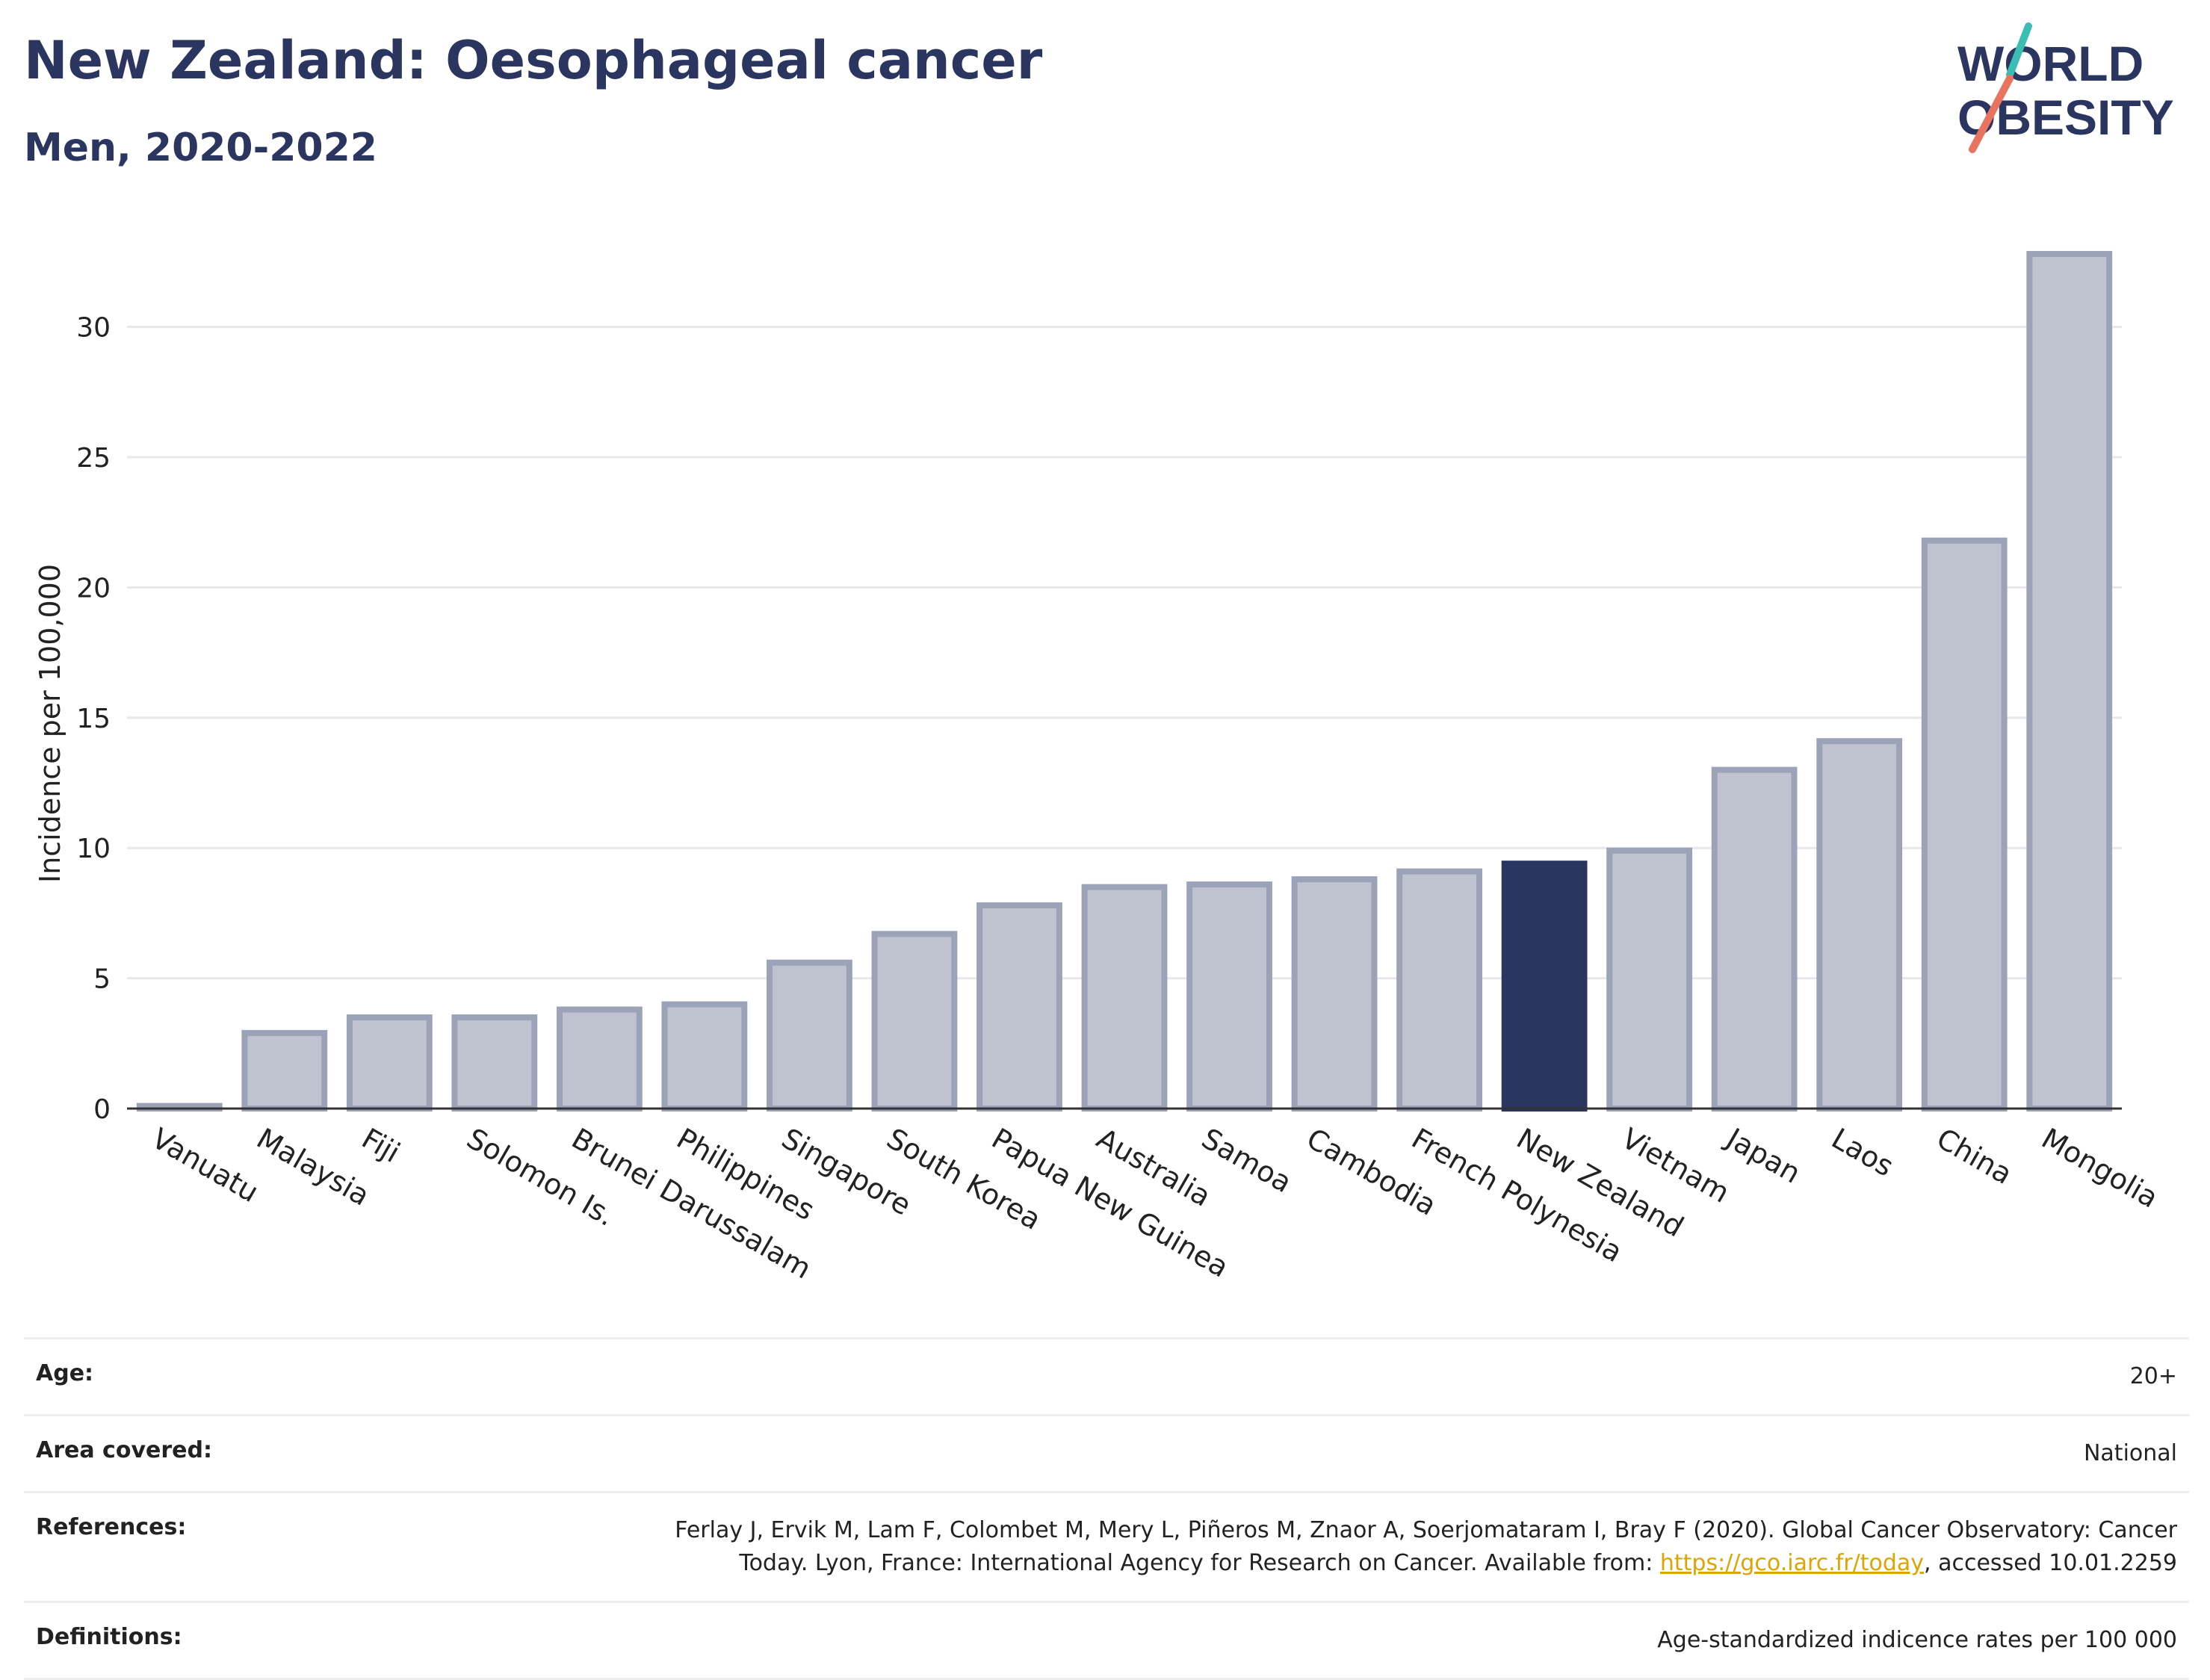 The height and width of the screenshot is (1680, 2210). Describe the element at coordinates (494, 1063) in the screenshot. I see `bar-solomon-is-` at that location.